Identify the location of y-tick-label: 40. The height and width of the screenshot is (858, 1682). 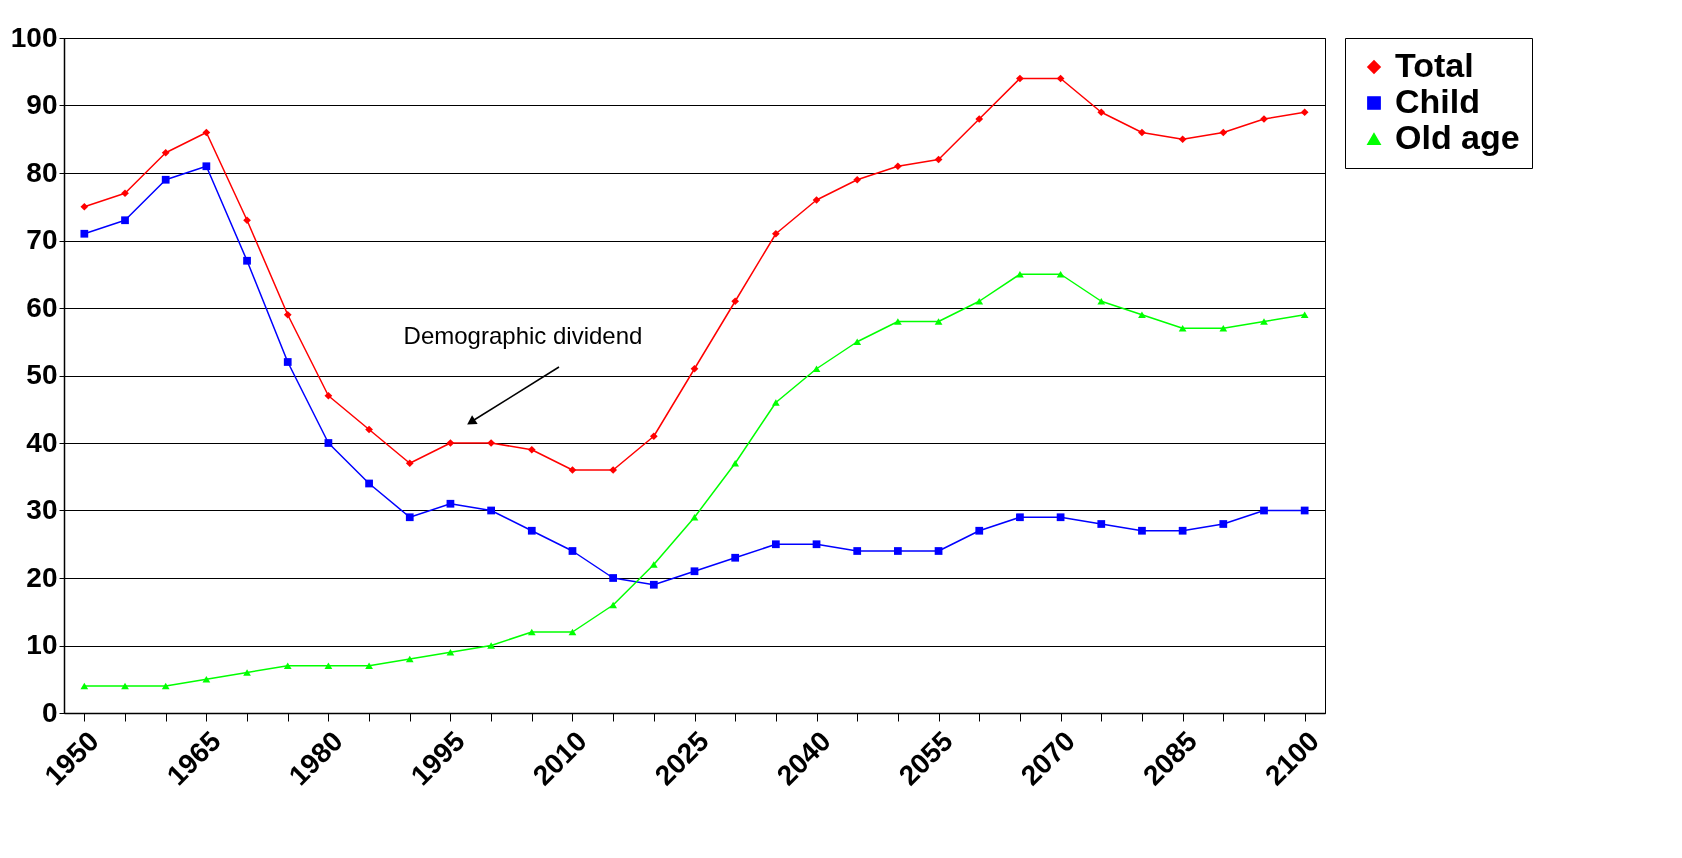
(42, 442).